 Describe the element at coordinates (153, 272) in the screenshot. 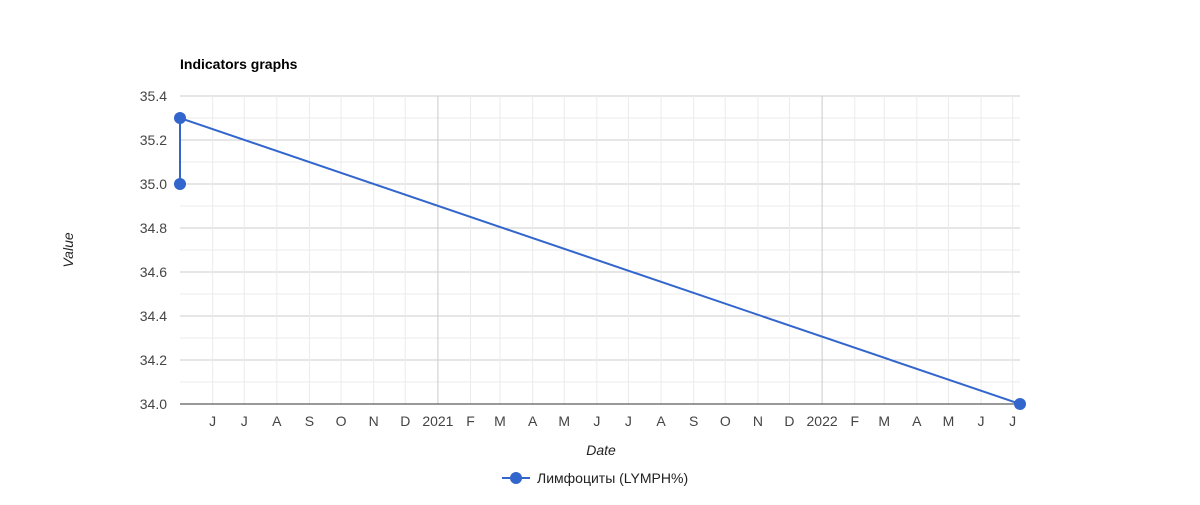

I see `y-tick-label: 34.6` at that location.